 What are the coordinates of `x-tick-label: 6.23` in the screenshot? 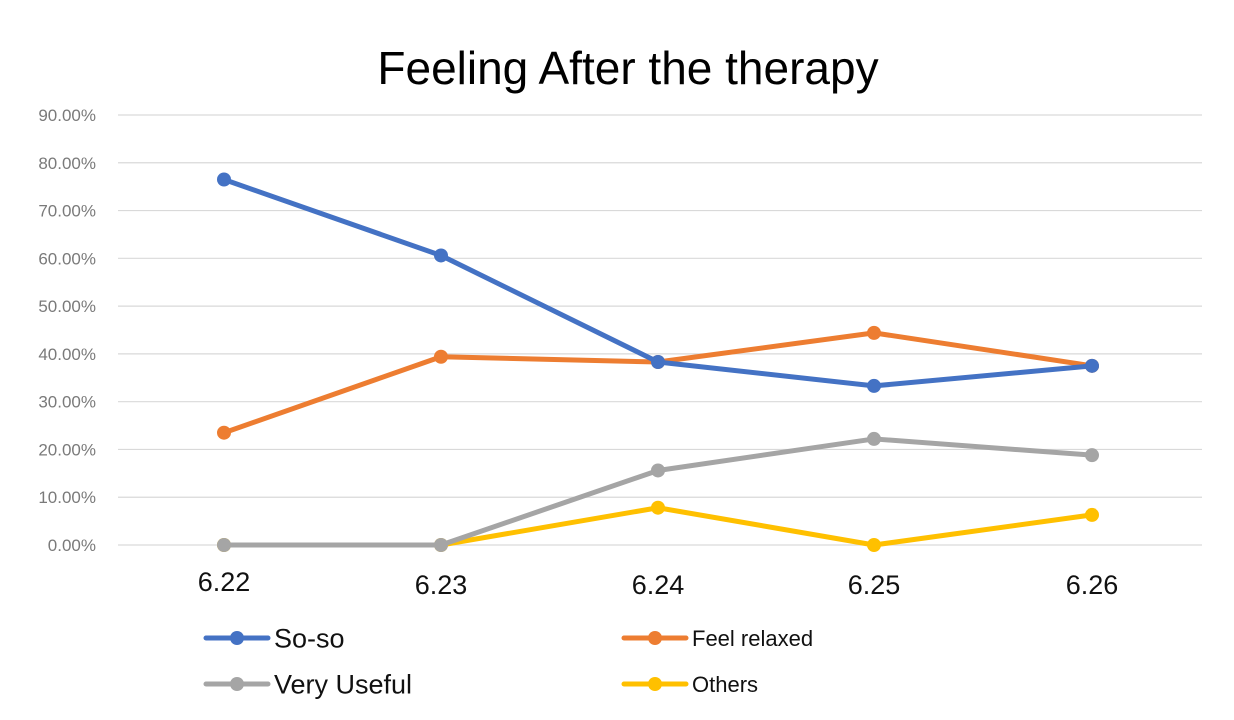 It's located at (441, 585).